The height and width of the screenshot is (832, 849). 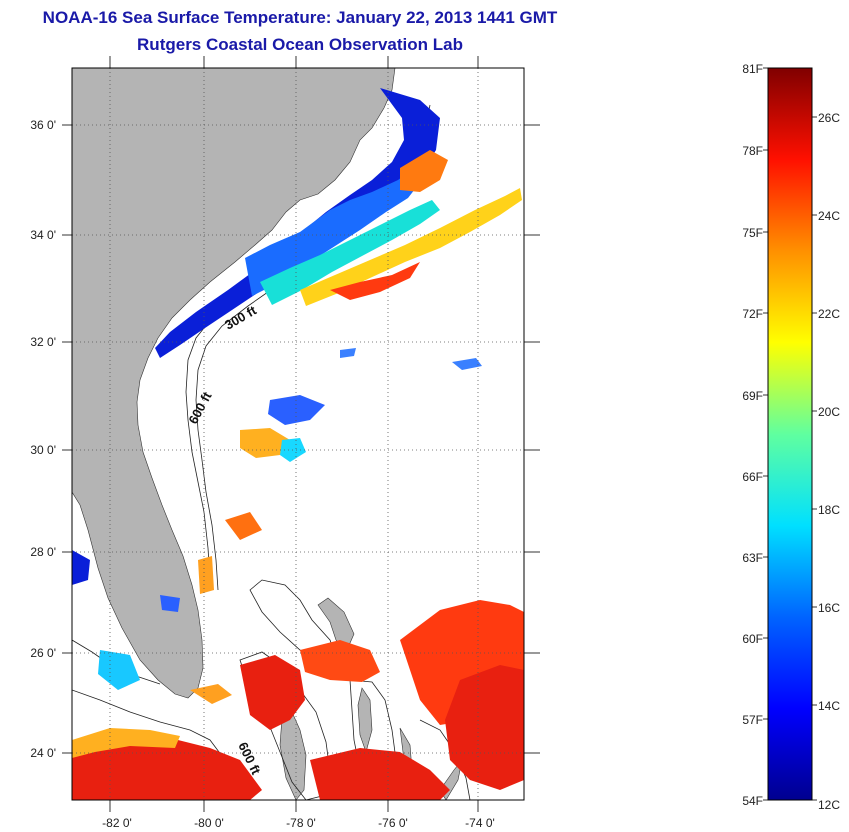 What do you see at coordinates (43, 653) in the screenshot?
I see `lat-label-26: 26 0'` at bounding box center [43, 653].